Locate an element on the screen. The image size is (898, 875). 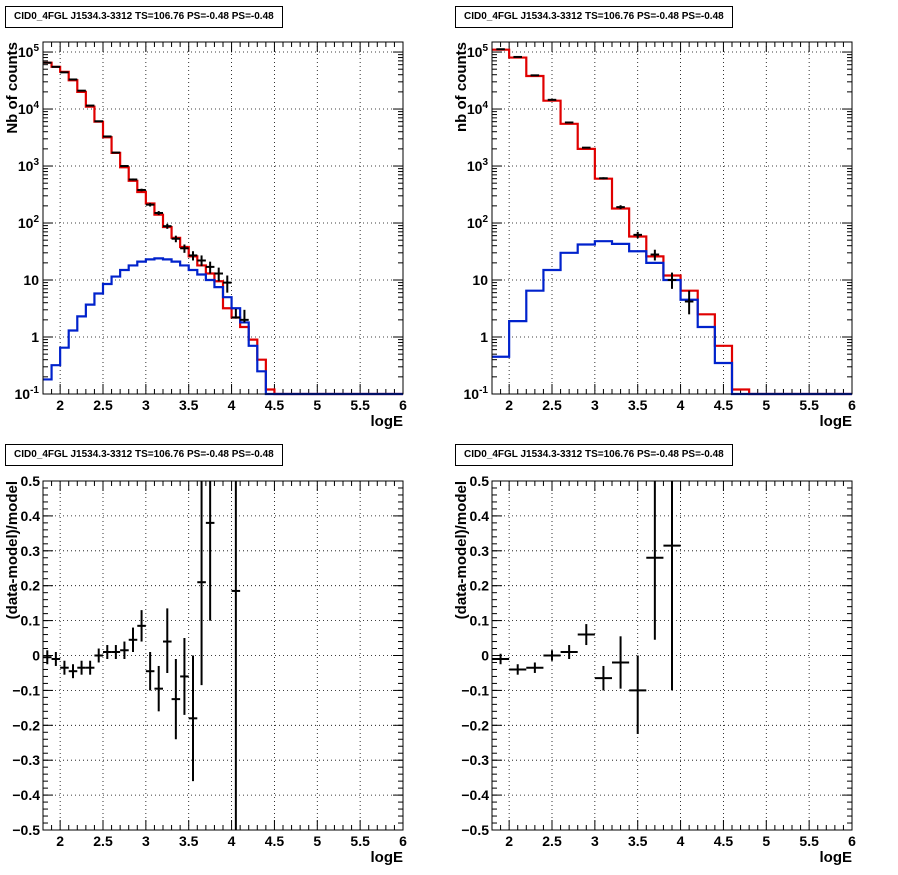
y-tick-label: −0.5 is located at coordinates (475, 830).